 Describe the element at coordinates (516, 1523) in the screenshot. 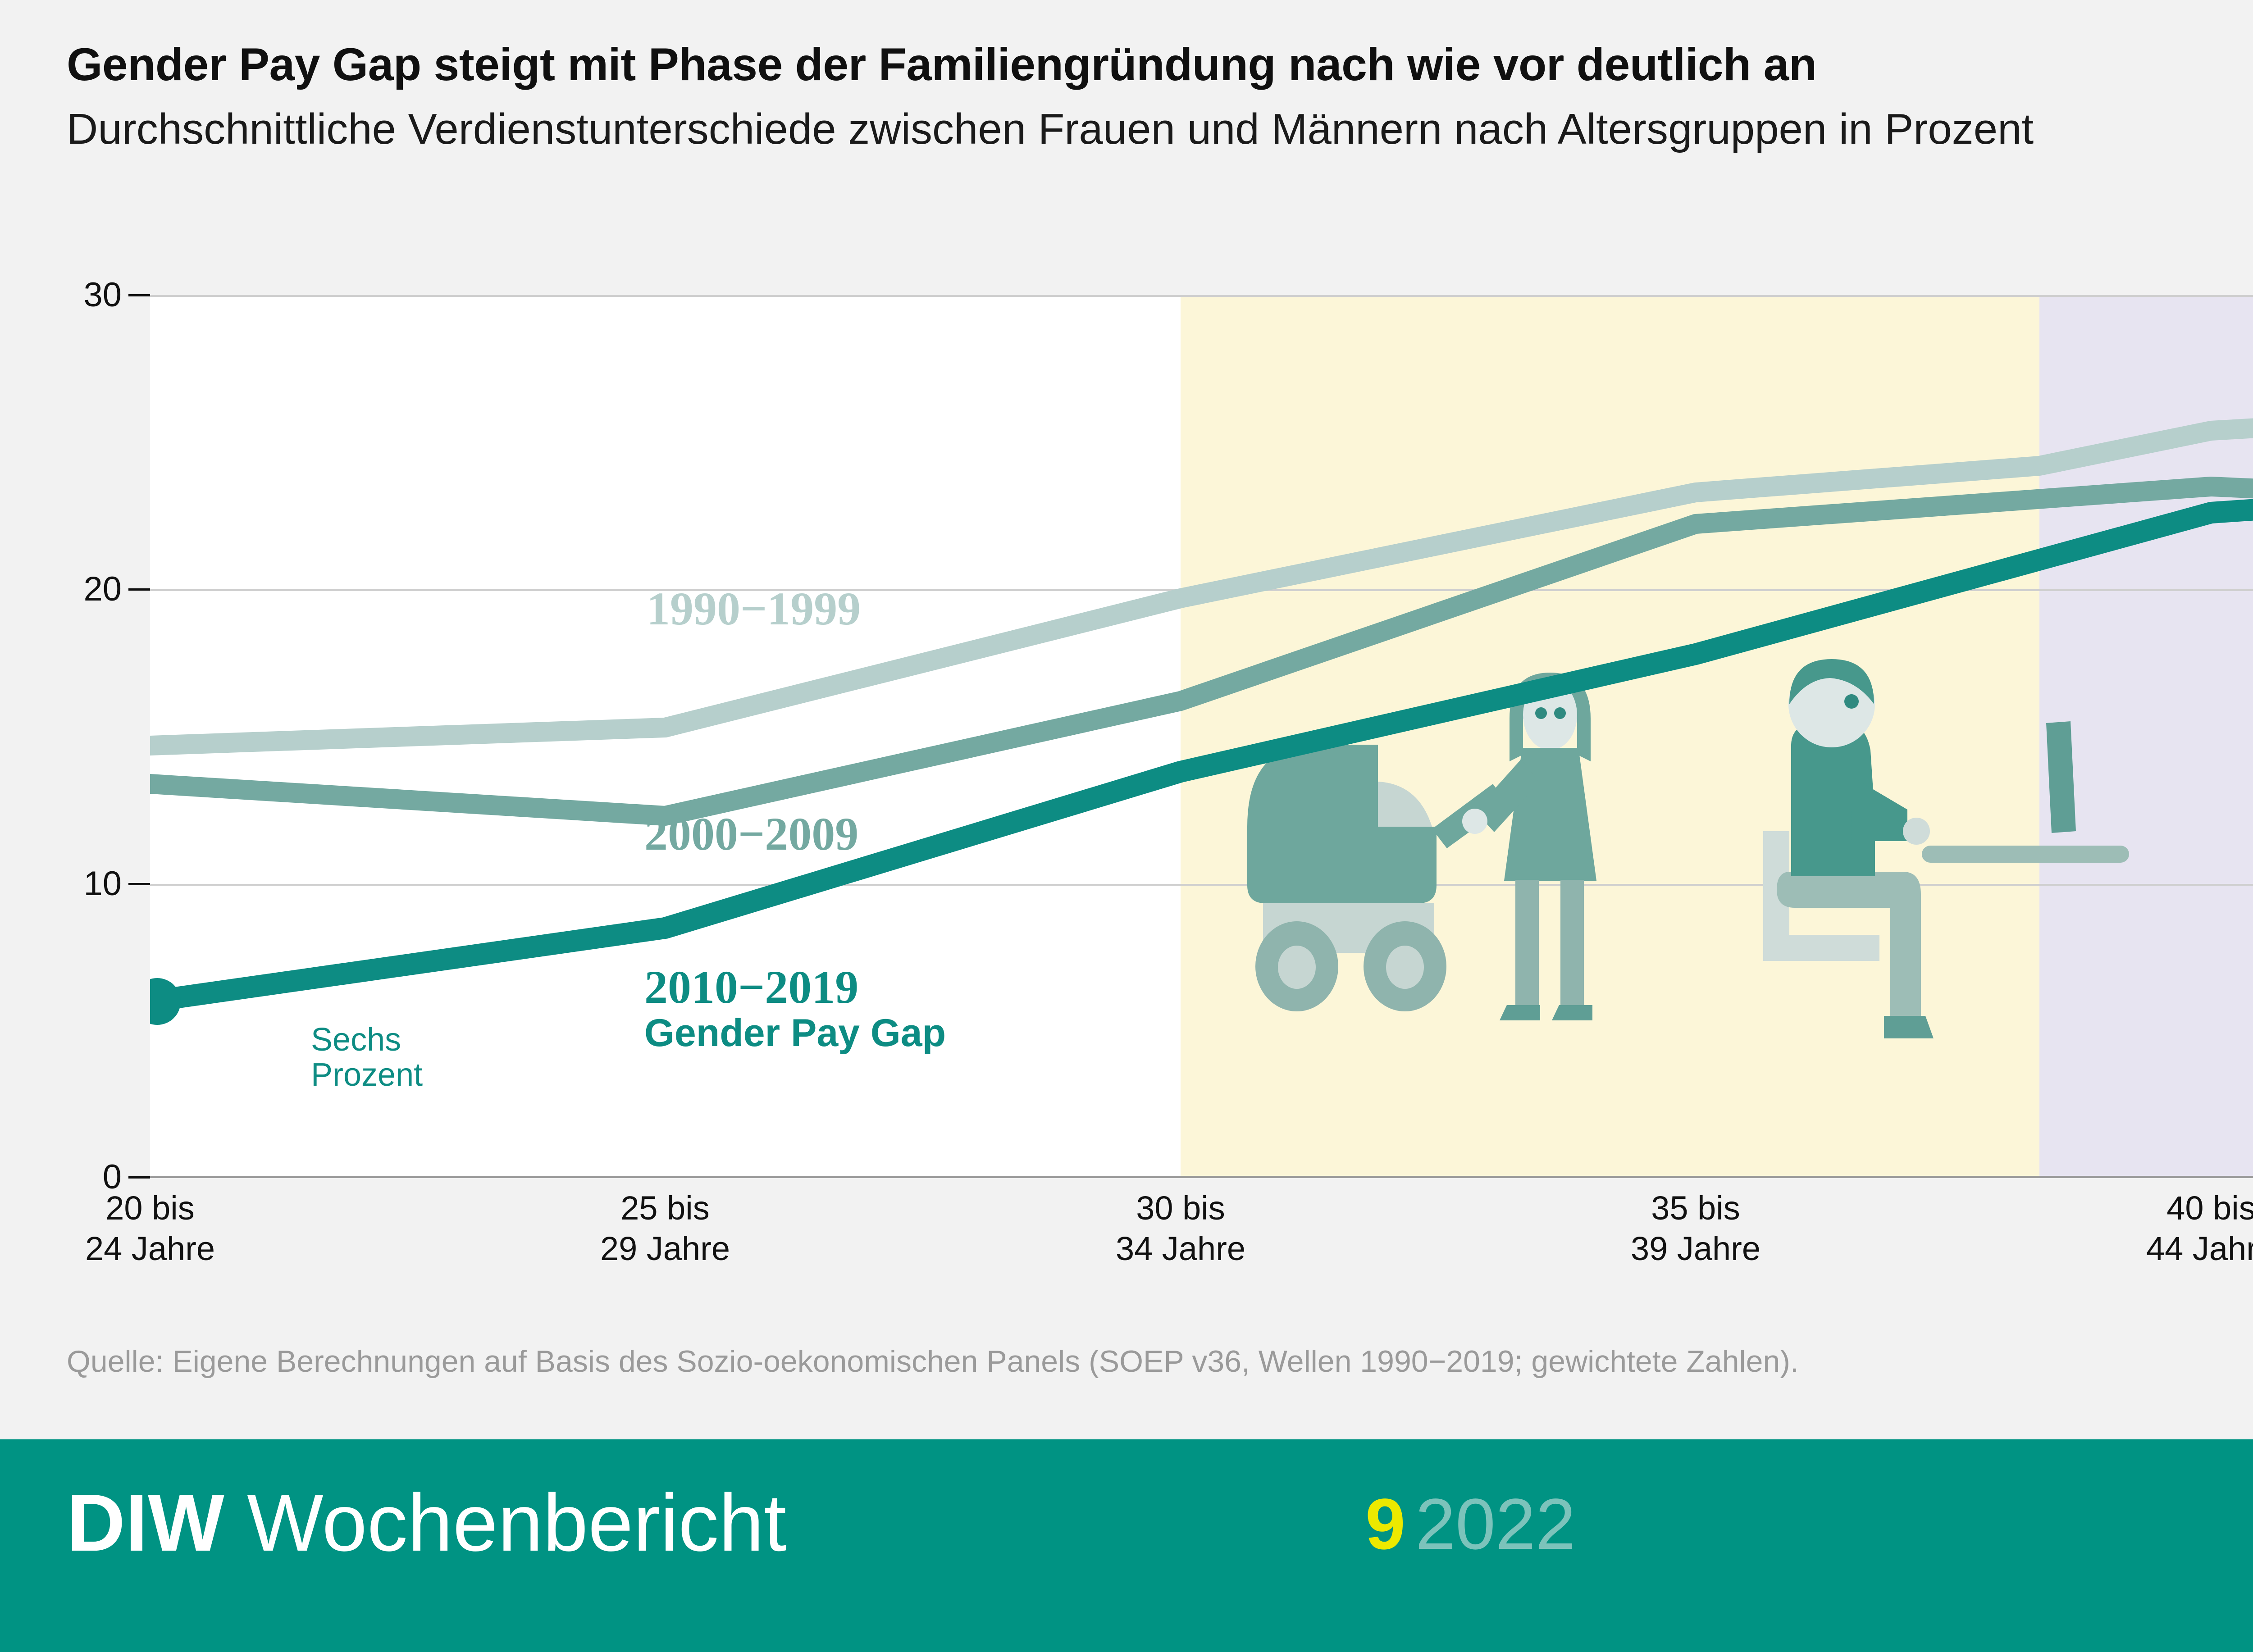

I see `publication-name: Wochenbericht` at that location.